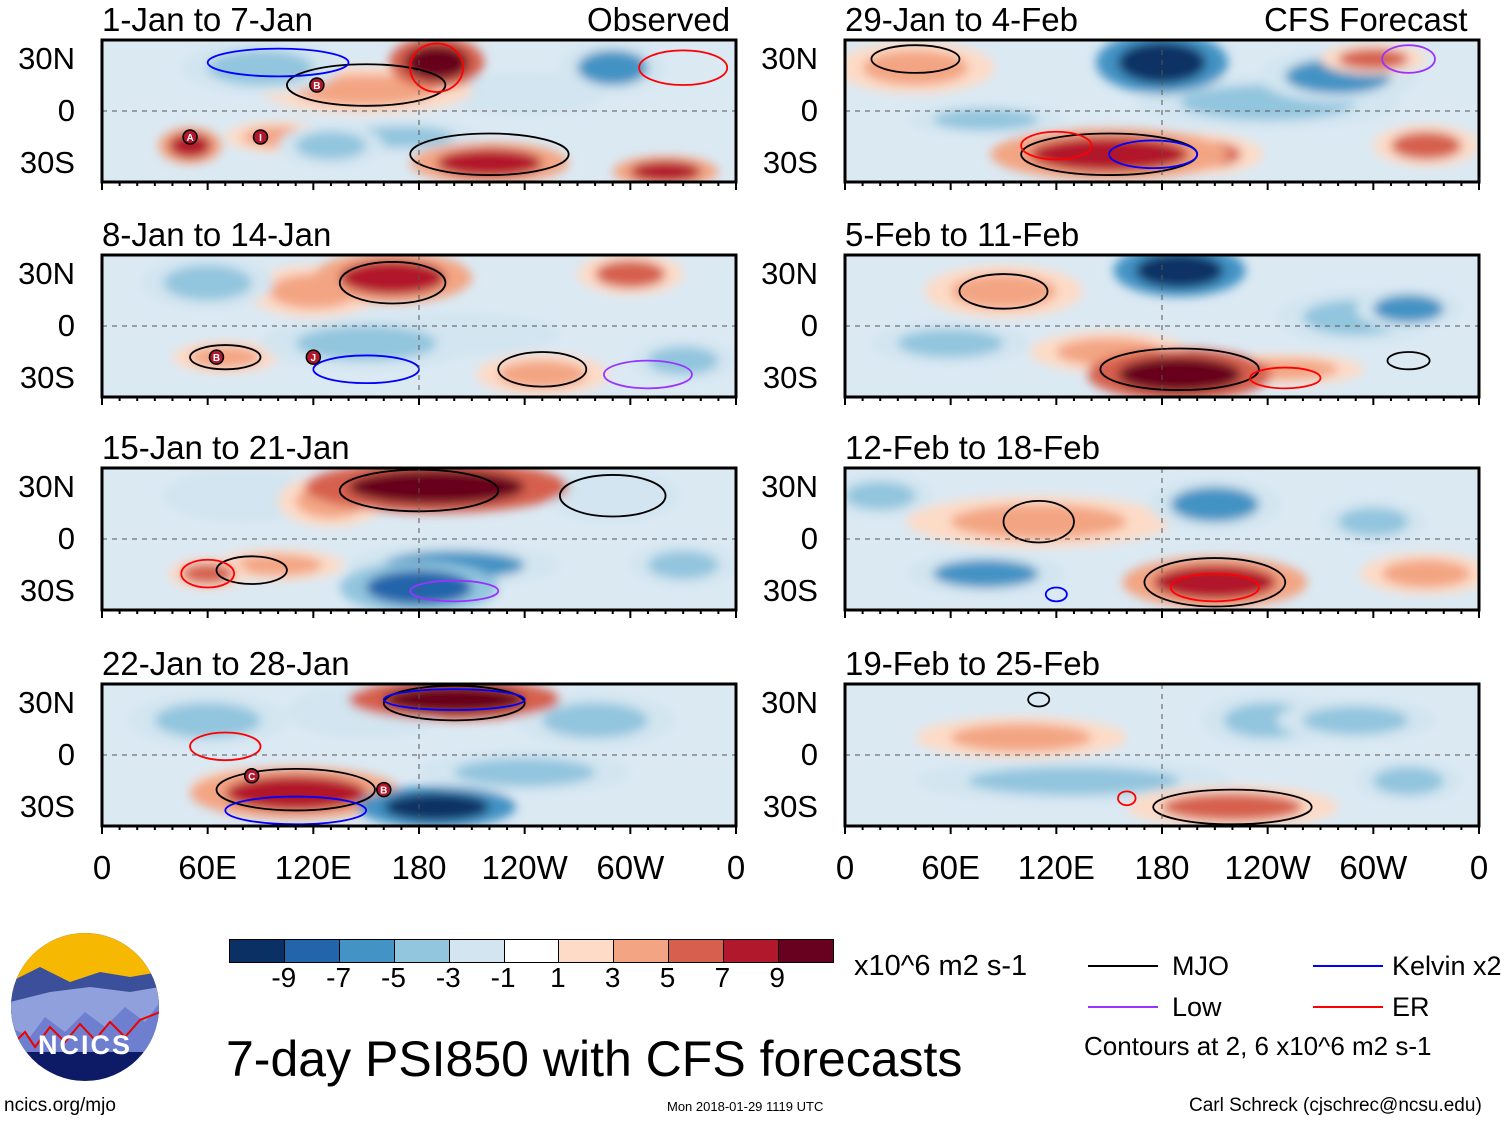 This screenshot has width=1510, height=1121. Describe the element at coordinates (612, 977) in the screenshot. I see `colorbar-label: 3` at that location.